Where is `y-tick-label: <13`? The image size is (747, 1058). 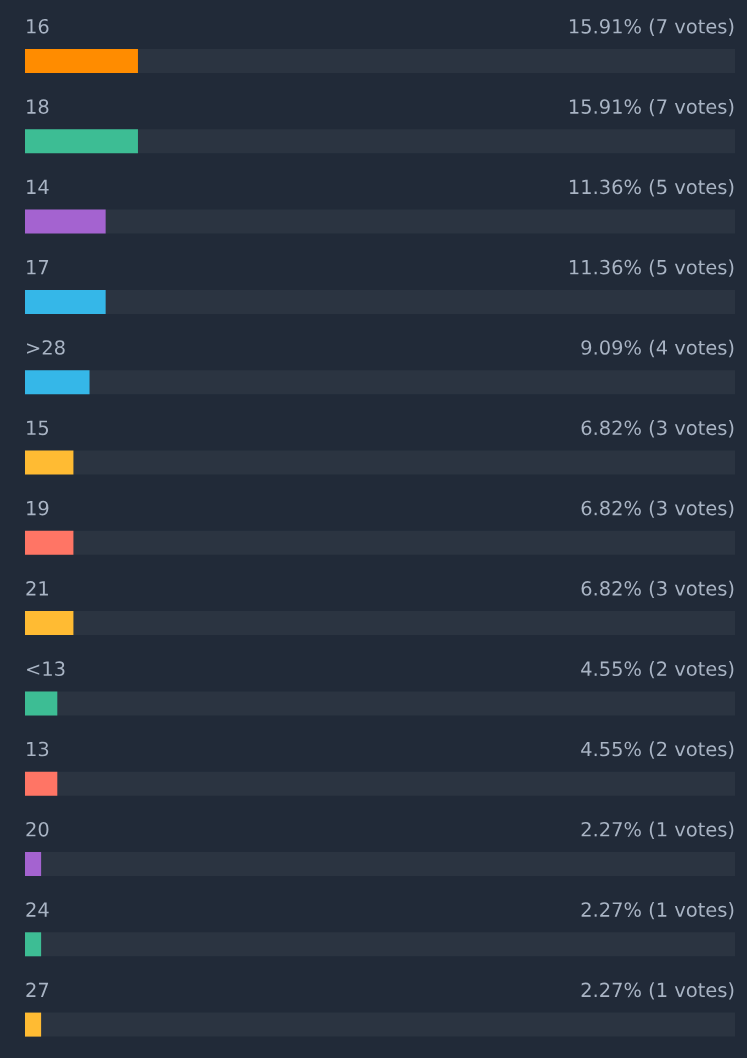
y-tick-label: <13 is located at coordinates (46, 669).